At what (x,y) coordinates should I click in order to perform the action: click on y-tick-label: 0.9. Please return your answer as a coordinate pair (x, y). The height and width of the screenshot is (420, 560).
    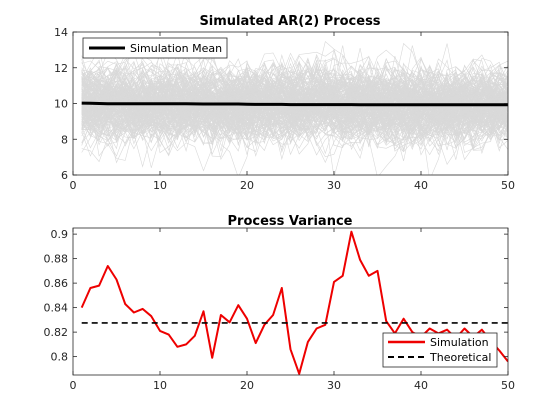
    Looking at the image, I should click on (60, 234).